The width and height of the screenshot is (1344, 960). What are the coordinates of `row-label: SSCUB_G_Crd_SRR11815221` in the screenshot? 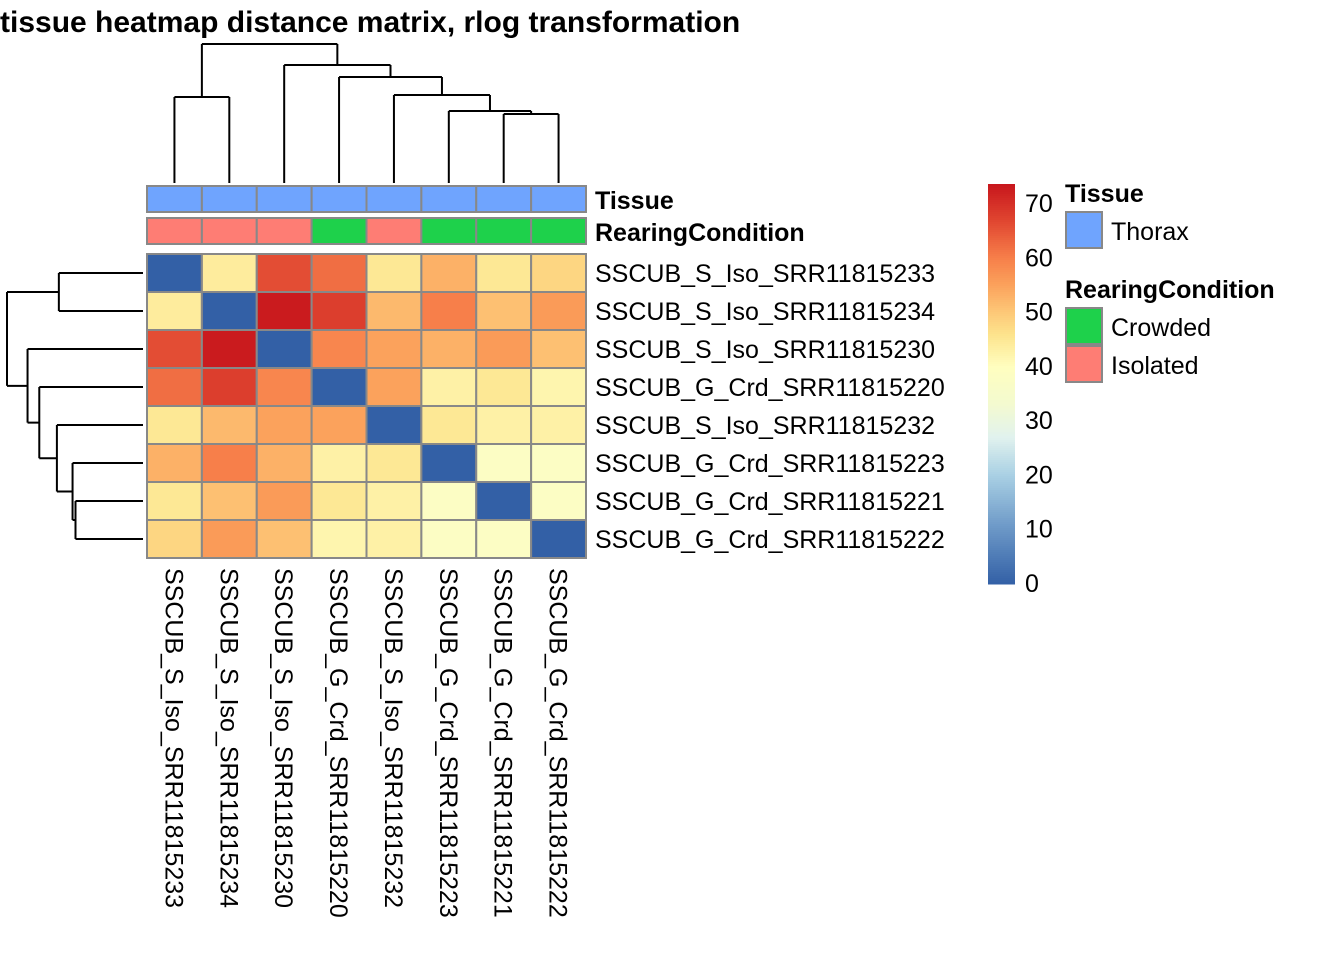 It's located at (770, 502).